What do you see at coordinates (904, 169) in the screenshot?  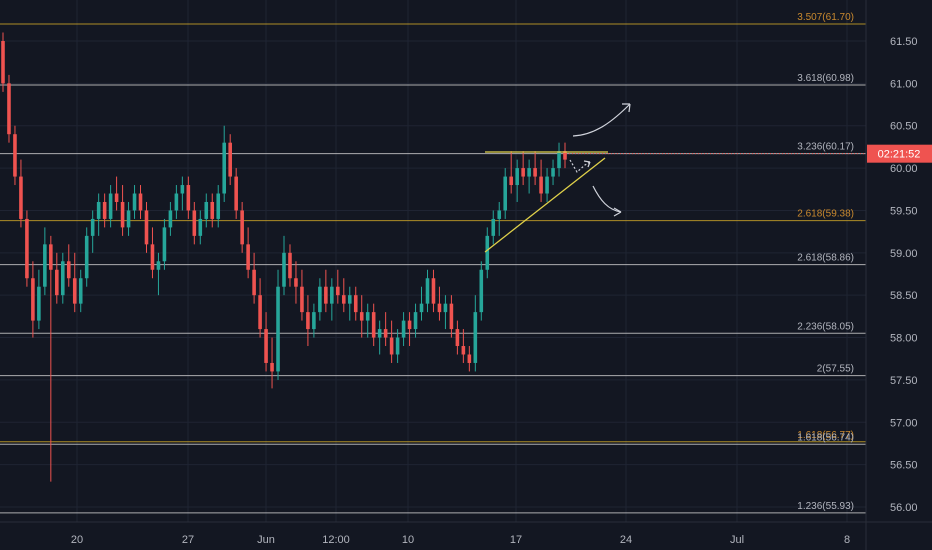 I see `y-tick-label: 60.00` at bounding box center [904, 169].